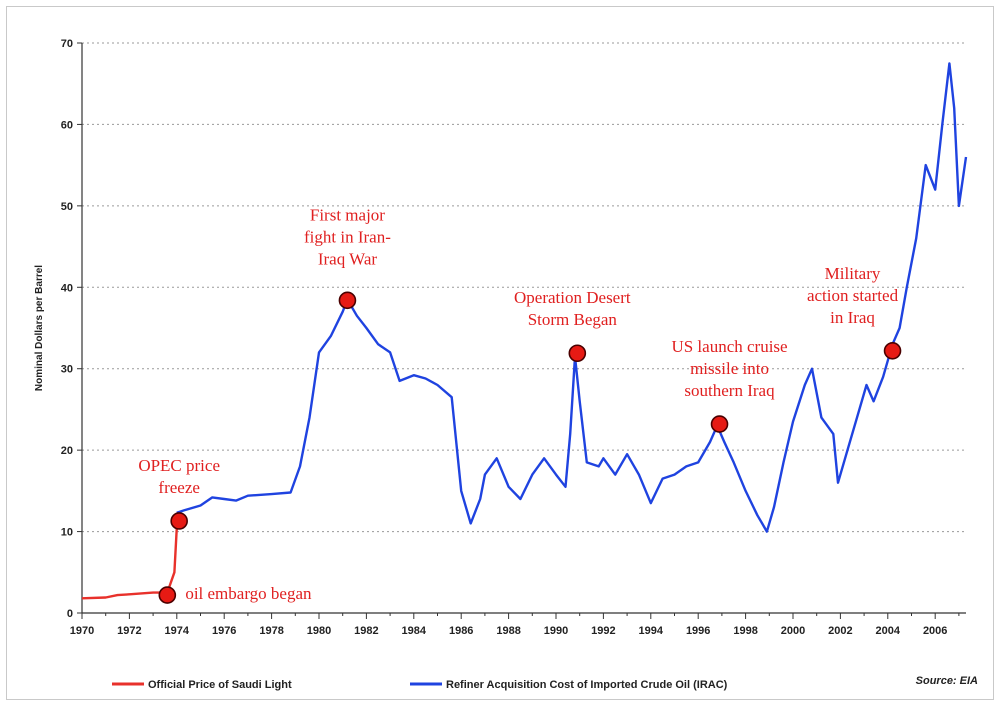 The image size is (1000, 706). What do you see at coordinates (39, 328) in the screenshot?
I see `y-axis-label: Nominal Dollars per Barrel` at bounding box center [39, 328].